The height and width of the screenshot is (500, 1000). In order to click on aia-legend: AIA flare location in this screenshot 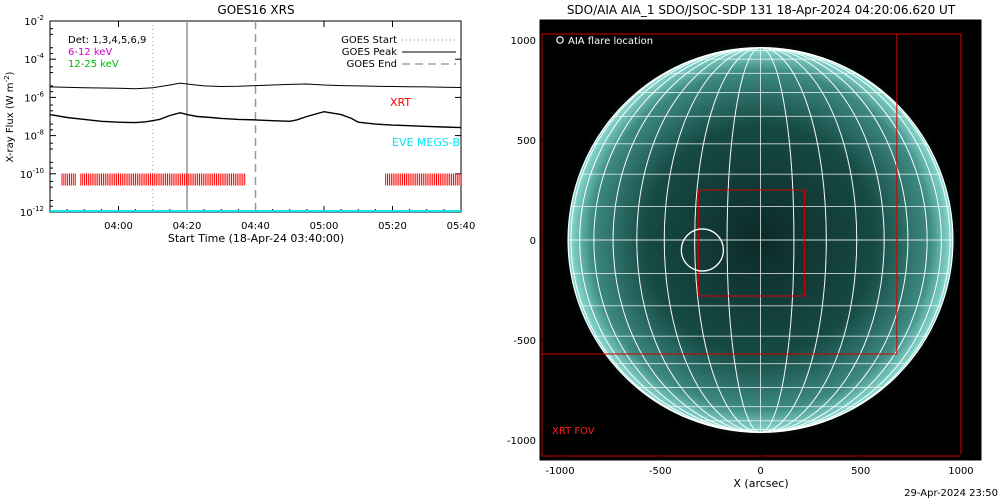, I will do `click(604, 41)`.